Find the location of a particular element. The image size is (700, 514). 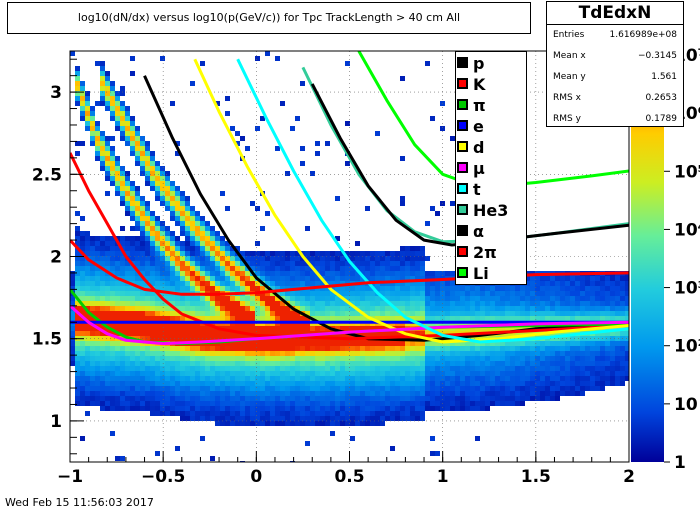

legend-label: 2π is located at coordinates (485, 252).